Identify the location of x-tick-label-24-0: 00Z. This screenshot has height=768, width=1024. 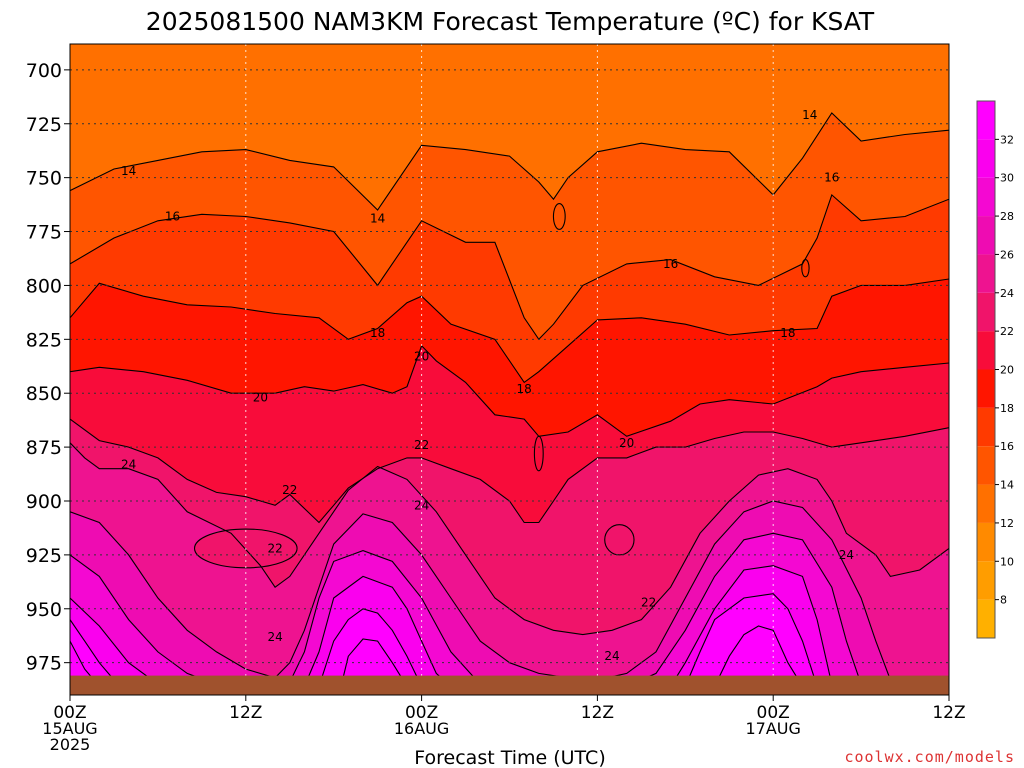
(421, 713).